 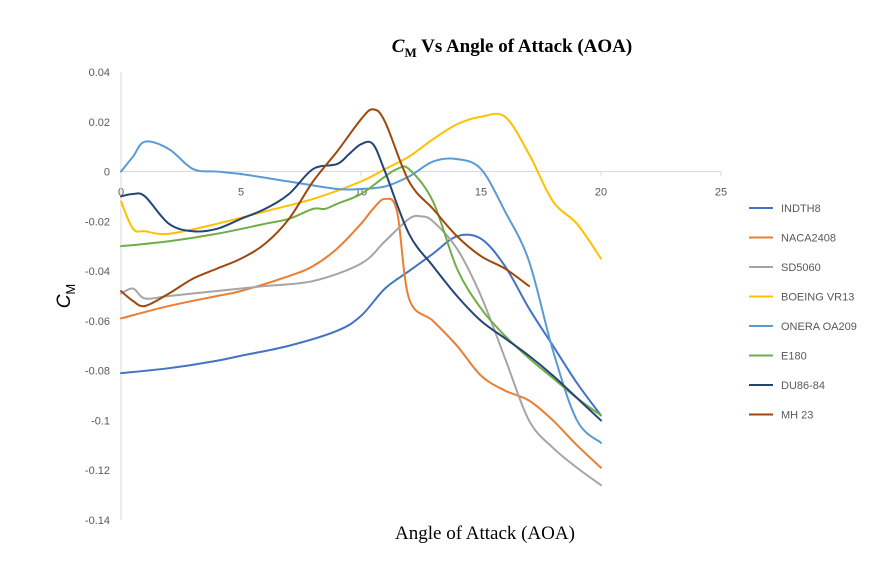 What do you see at coordinates (794, 357) in the screenshot?
I see `legend-label-e180: E180` at bounding box center [794, 357].